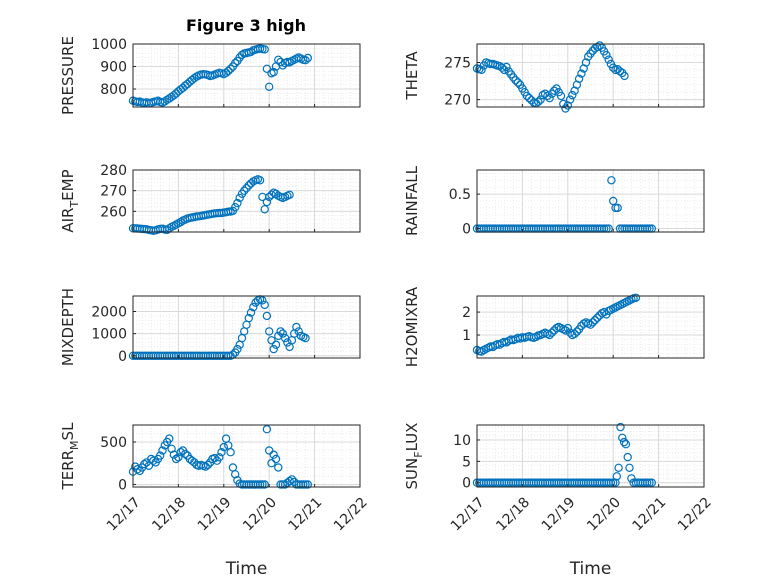  Describe the element at coordinates (113, 212) in the screenshot. I see `y-tick-label: 260` at that location.